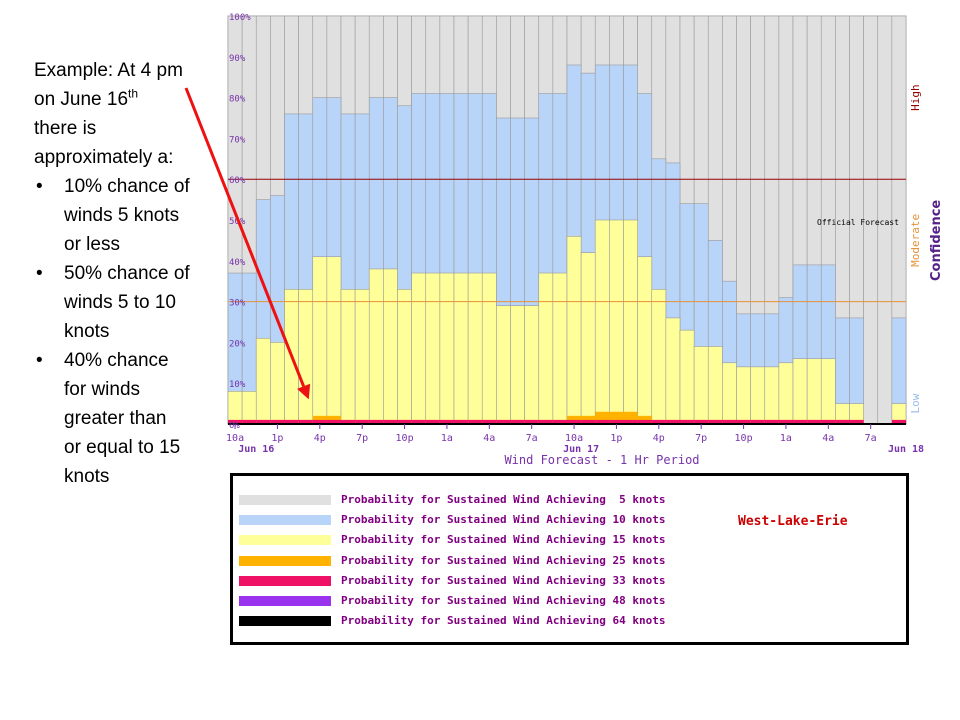 Image resolution: width=960 pixels, height=720 pixels. Describe the element at coordinates (122, 447) in the screenshot. I see `bullet-line: or equal to 15` at that location.